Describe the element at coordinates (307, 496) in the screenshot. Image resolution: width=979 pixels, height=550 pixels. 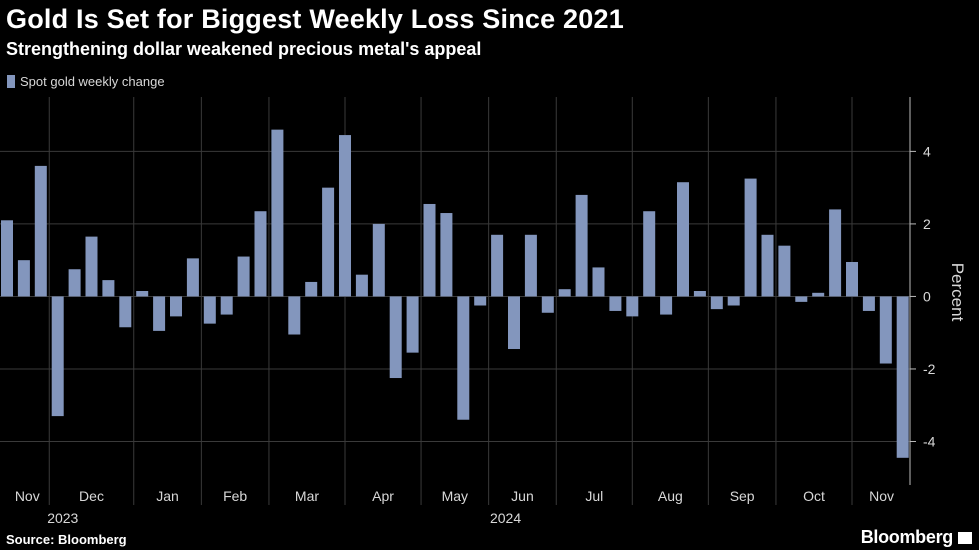
I see `x-tick-label: Mar` at that location.